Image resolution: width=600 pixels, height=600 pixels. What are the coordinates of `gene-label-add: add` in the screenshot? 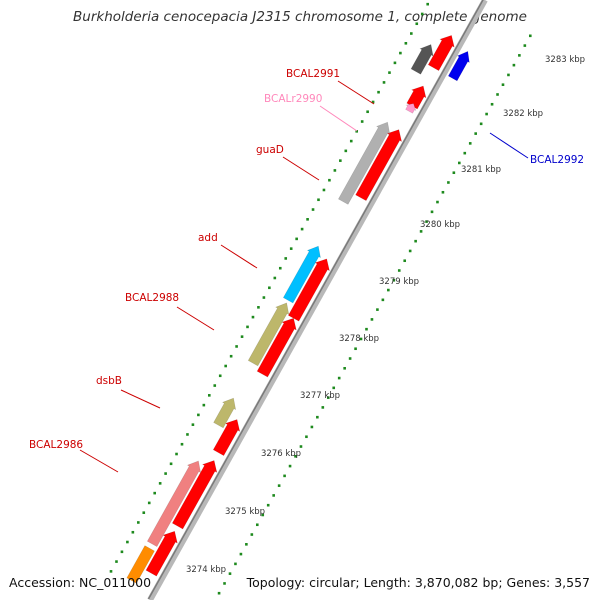 It's located at (208, 238).